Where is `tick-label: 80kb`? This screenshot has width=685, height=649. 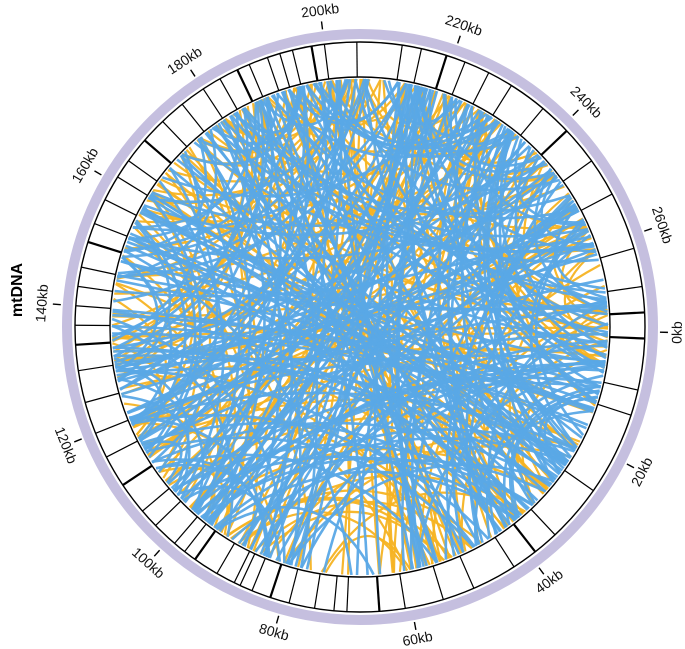
tick-label: 80kb is located at coordinates (274, 632).